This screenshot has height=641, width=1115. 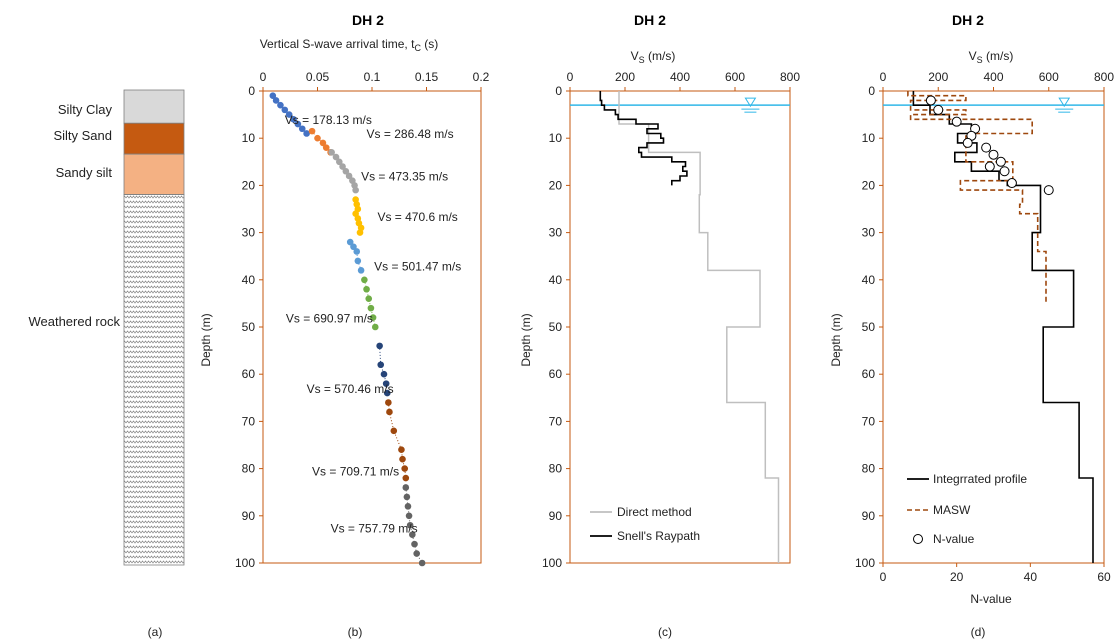 What do you see at coordinates (556, 421) in the screenshot?
I see `y-tick-label-c-7: 70` at bounding box center [556, 421].